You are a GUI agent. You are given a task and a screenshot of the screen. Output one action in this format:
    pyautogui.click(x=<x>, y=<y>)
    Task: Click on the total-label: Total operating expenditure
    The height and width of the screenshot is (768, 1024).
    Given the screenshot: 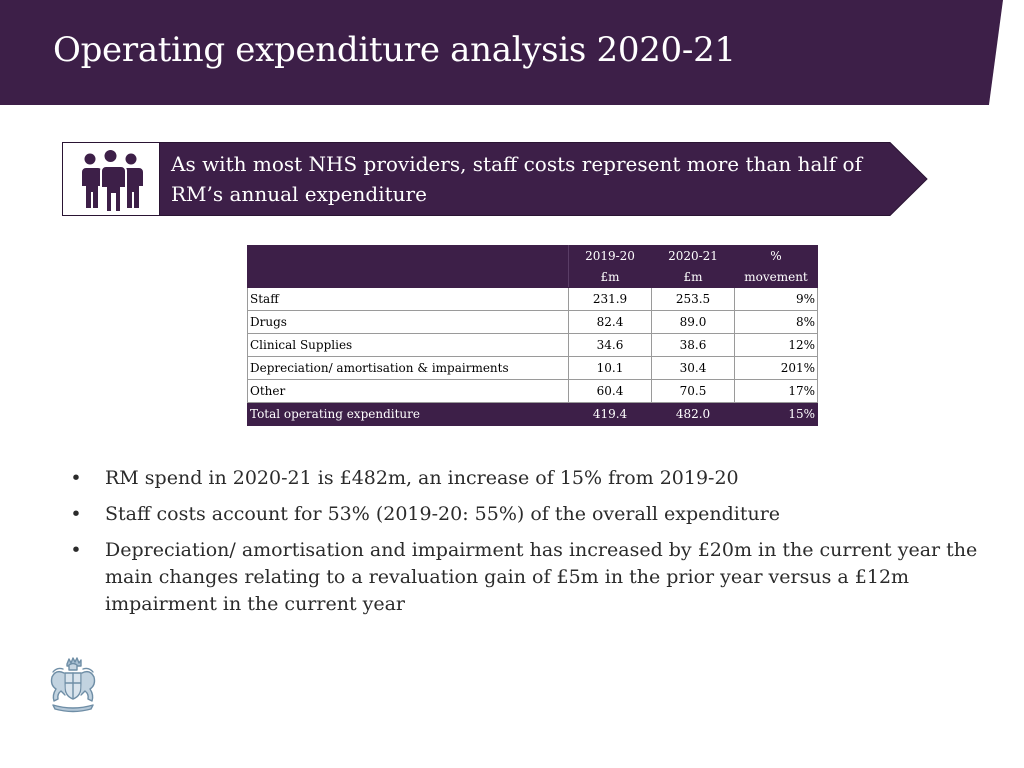 What is the action you would take?
    pyautogui.click(x=408, y=414)
    